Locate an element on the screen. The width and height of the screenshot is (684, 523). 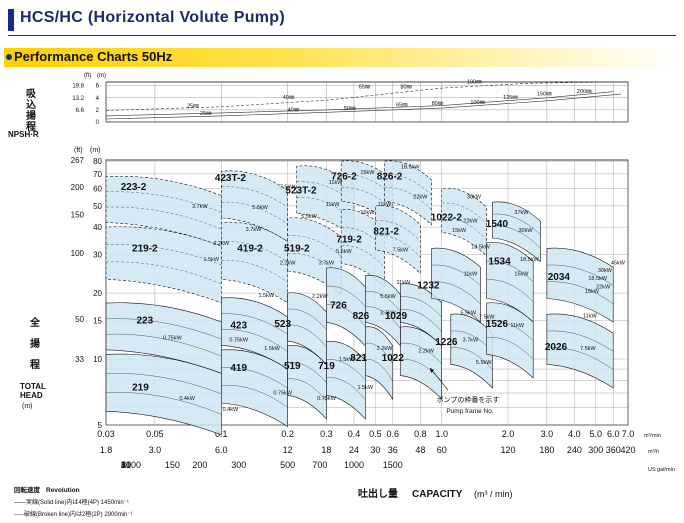
region-label-1534: 1534 is located at coordinates (499, 262).